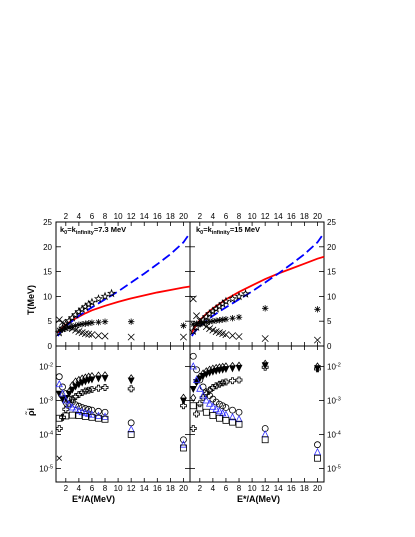 This screenshot has width=415, height=537. Describe the element at coordinates (193, 324) in the screenshot. I see `top-right-asterisk-point-0-shape` at that location.